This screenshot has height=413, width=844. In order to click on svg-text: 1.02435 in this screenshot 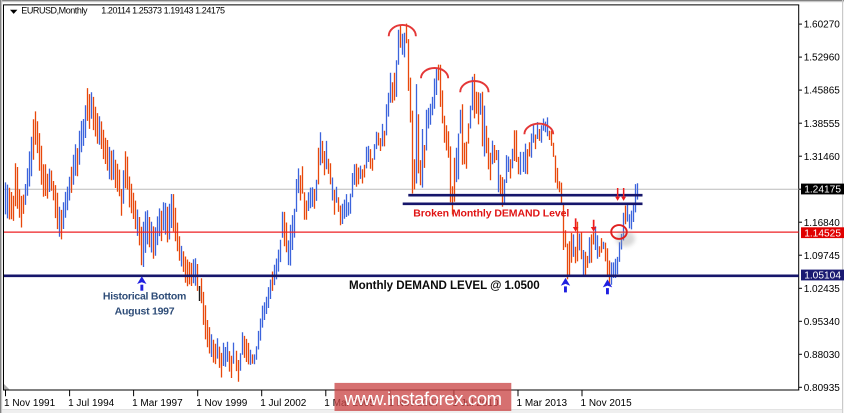, I will do `click(822, 289)`.